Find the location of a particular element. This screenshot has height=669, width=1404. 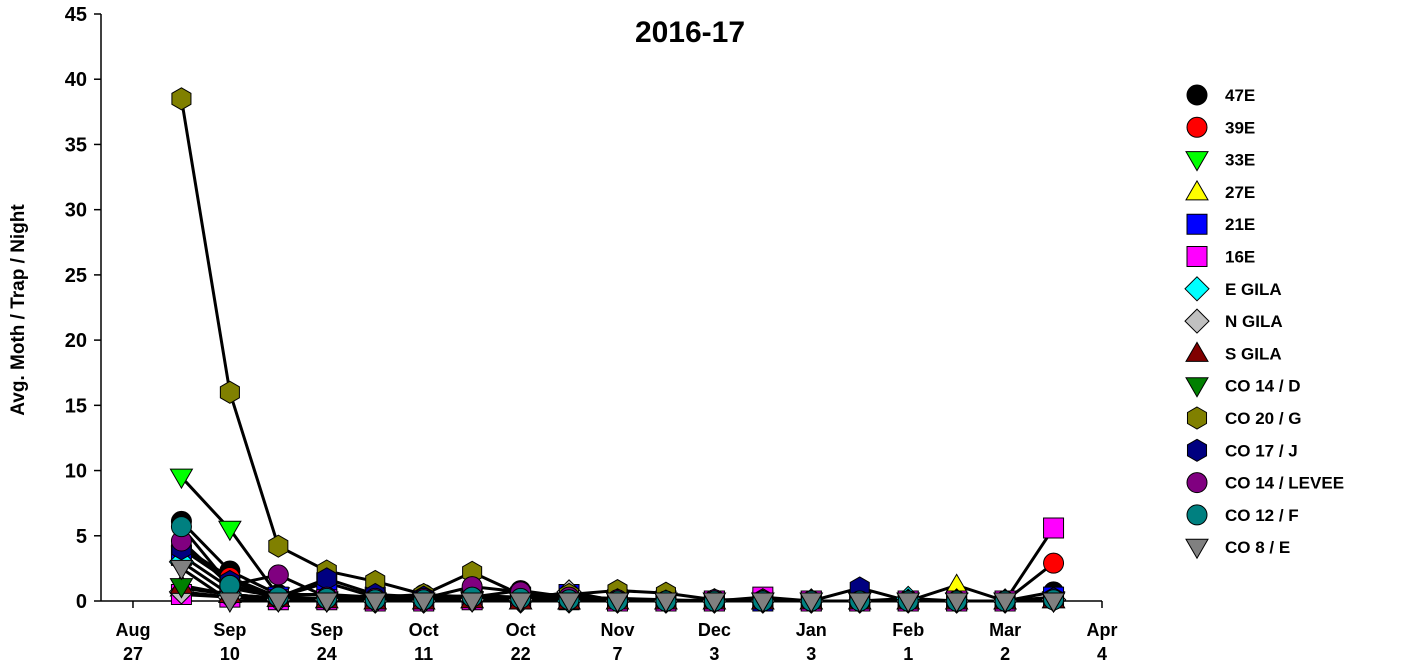

y-tick-label: 25 is located at coordinates (76, 276).